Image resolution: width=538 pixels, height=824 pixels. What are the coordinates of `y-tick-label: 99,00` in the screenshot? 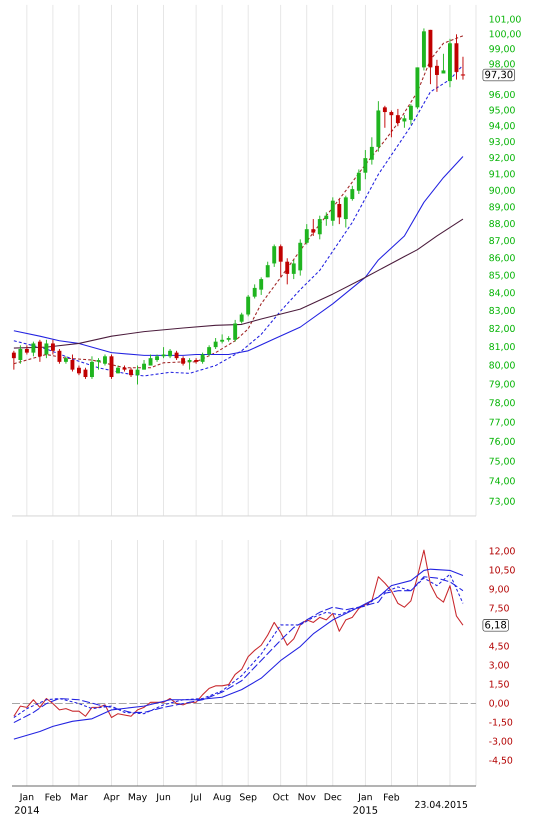 It's located at (502, 49).